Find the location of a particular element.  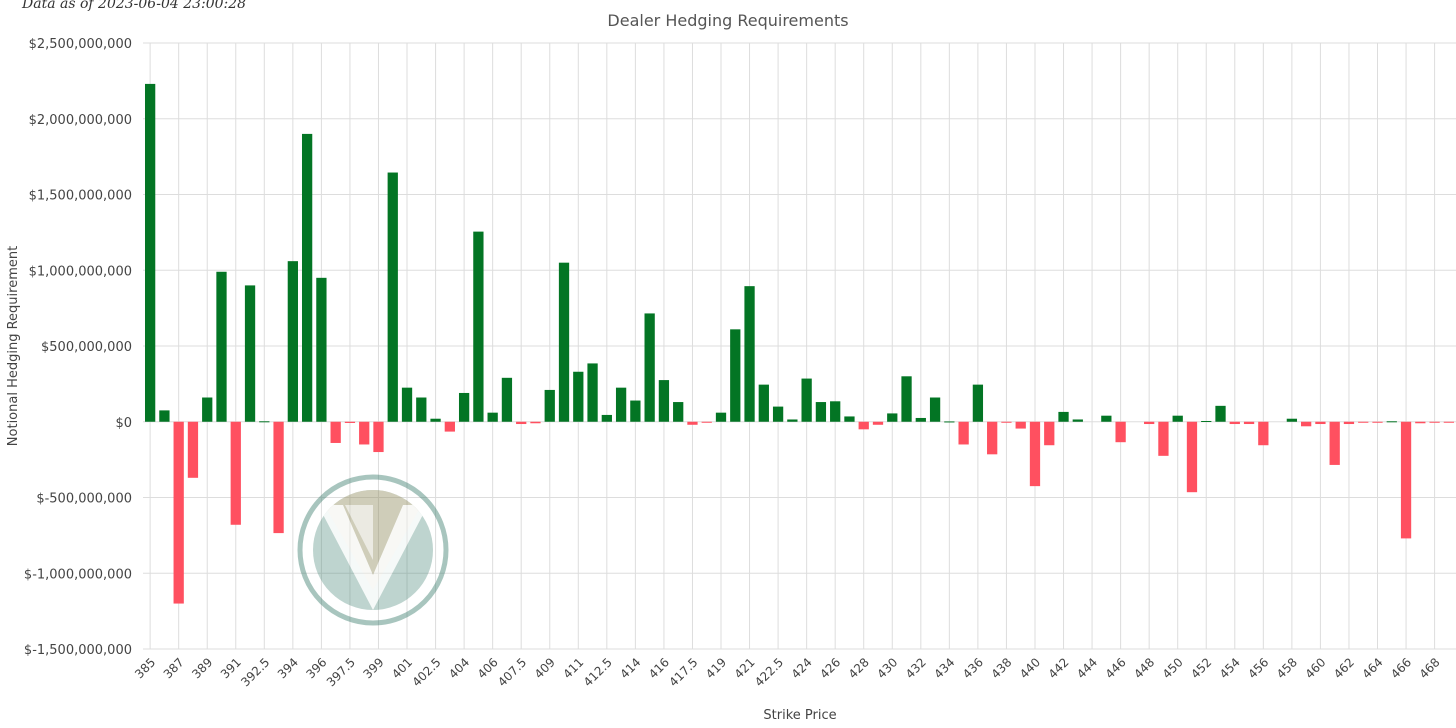

y-tick-label: $-1,500,000,000 is located at coordinates (78, 650).